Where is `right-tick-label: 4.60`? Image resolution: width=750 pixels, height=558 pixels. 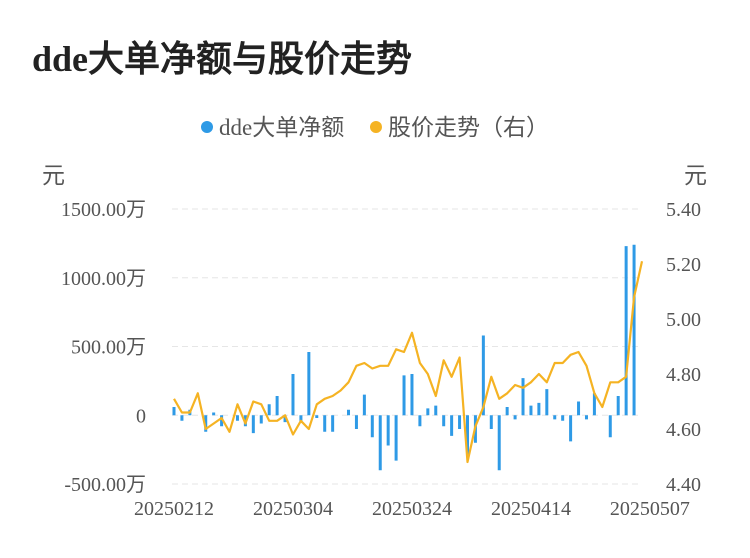 right-tick-label: 4.60 is located at coordinates (683, 430).